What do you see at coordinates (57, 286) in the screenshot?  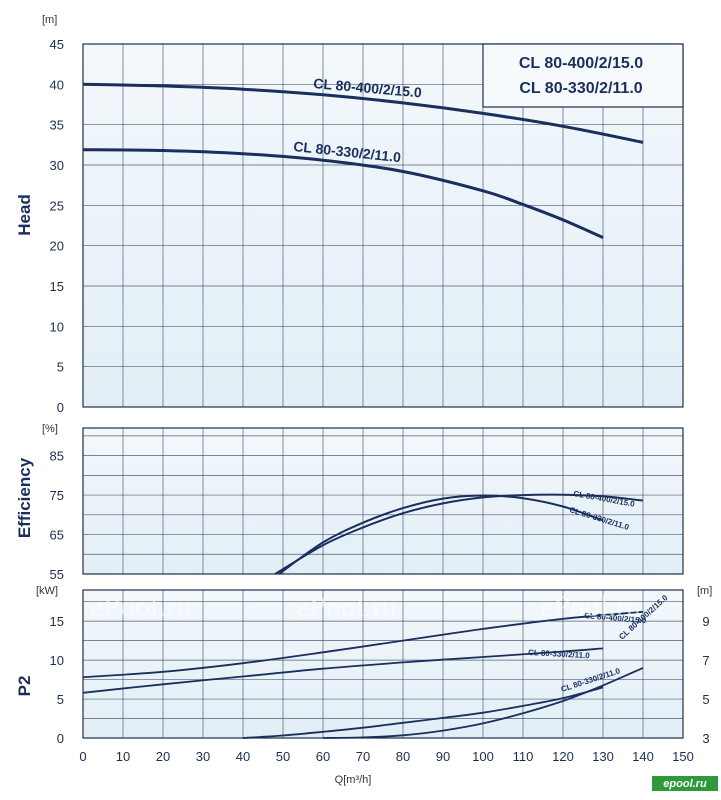 I see `head-ytick-label: 15` at bounding box center [57, 286].